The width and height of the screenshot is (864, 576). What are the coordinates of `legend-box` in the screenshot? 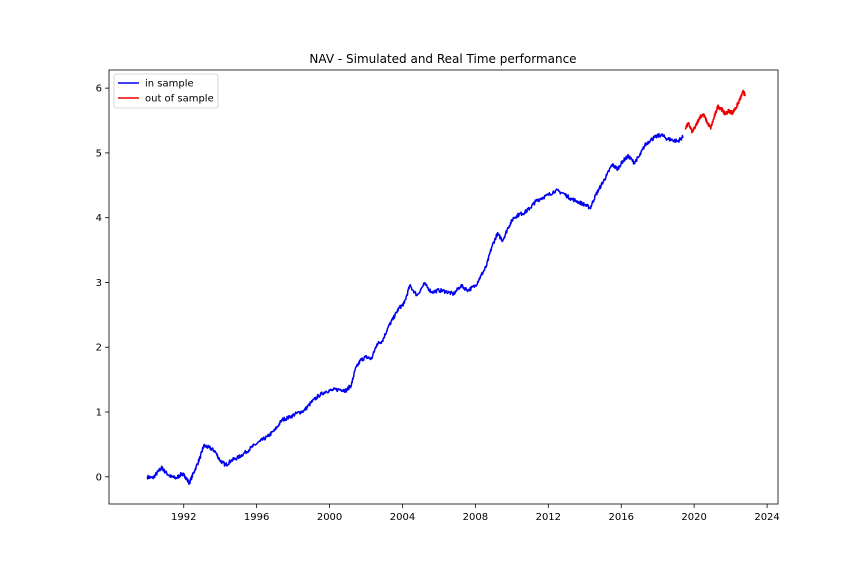 It's located at (166, 91).